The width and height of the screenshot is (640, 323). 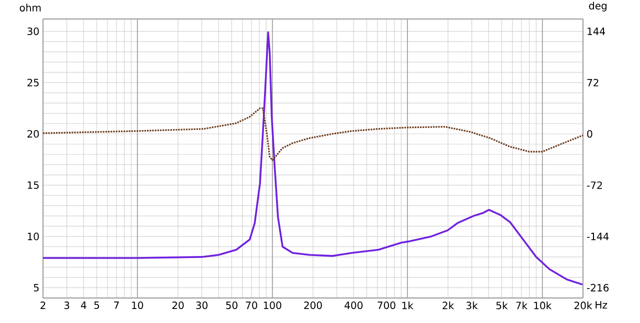 I want to click on y-tick-label: 30, so click(x=33, y=32).